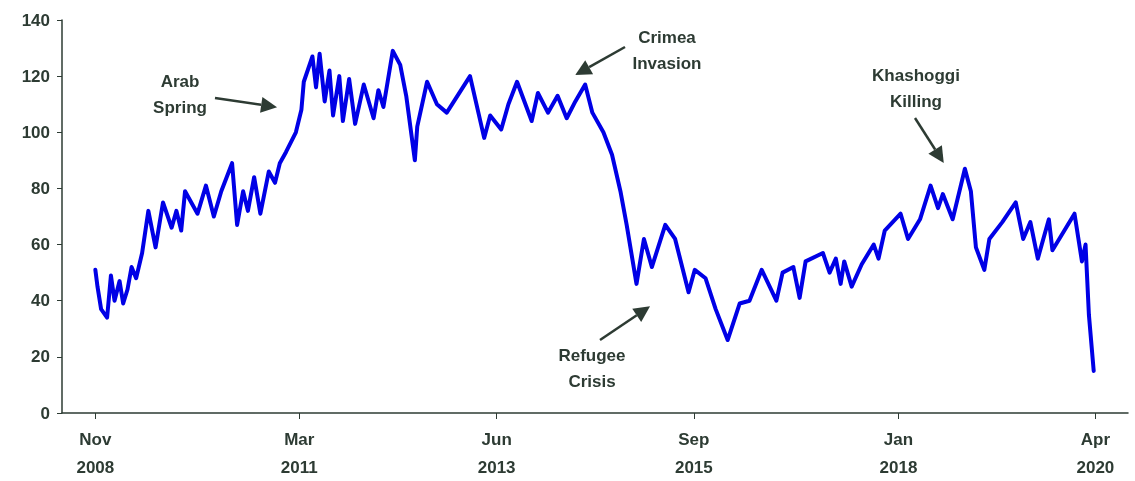 The height and width of the screenshot is (481, 1135). I want to click on annotation: Khashoggi Killing, so click(916, 88).